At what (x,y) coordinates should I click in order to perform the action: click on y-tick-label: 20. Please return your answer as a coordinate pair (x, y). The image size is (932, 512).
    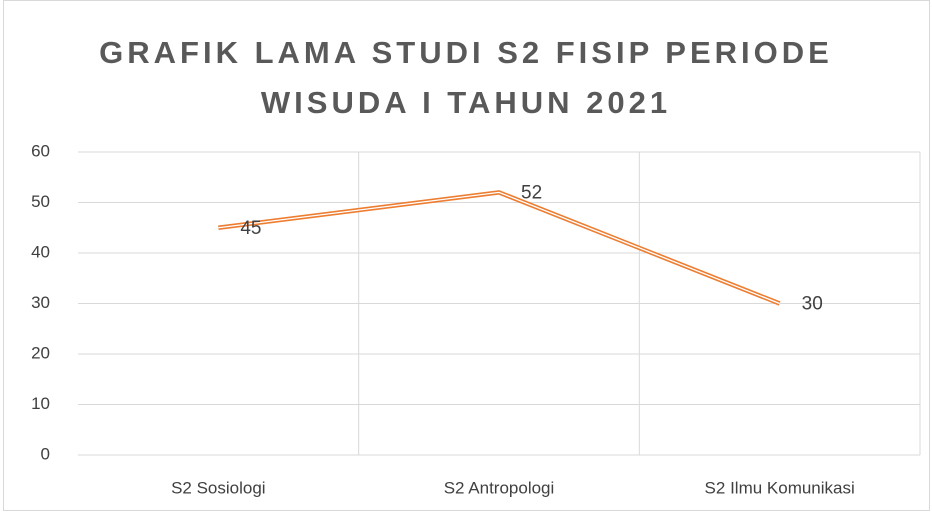
    Looking at the image, I should click on (40, 352).